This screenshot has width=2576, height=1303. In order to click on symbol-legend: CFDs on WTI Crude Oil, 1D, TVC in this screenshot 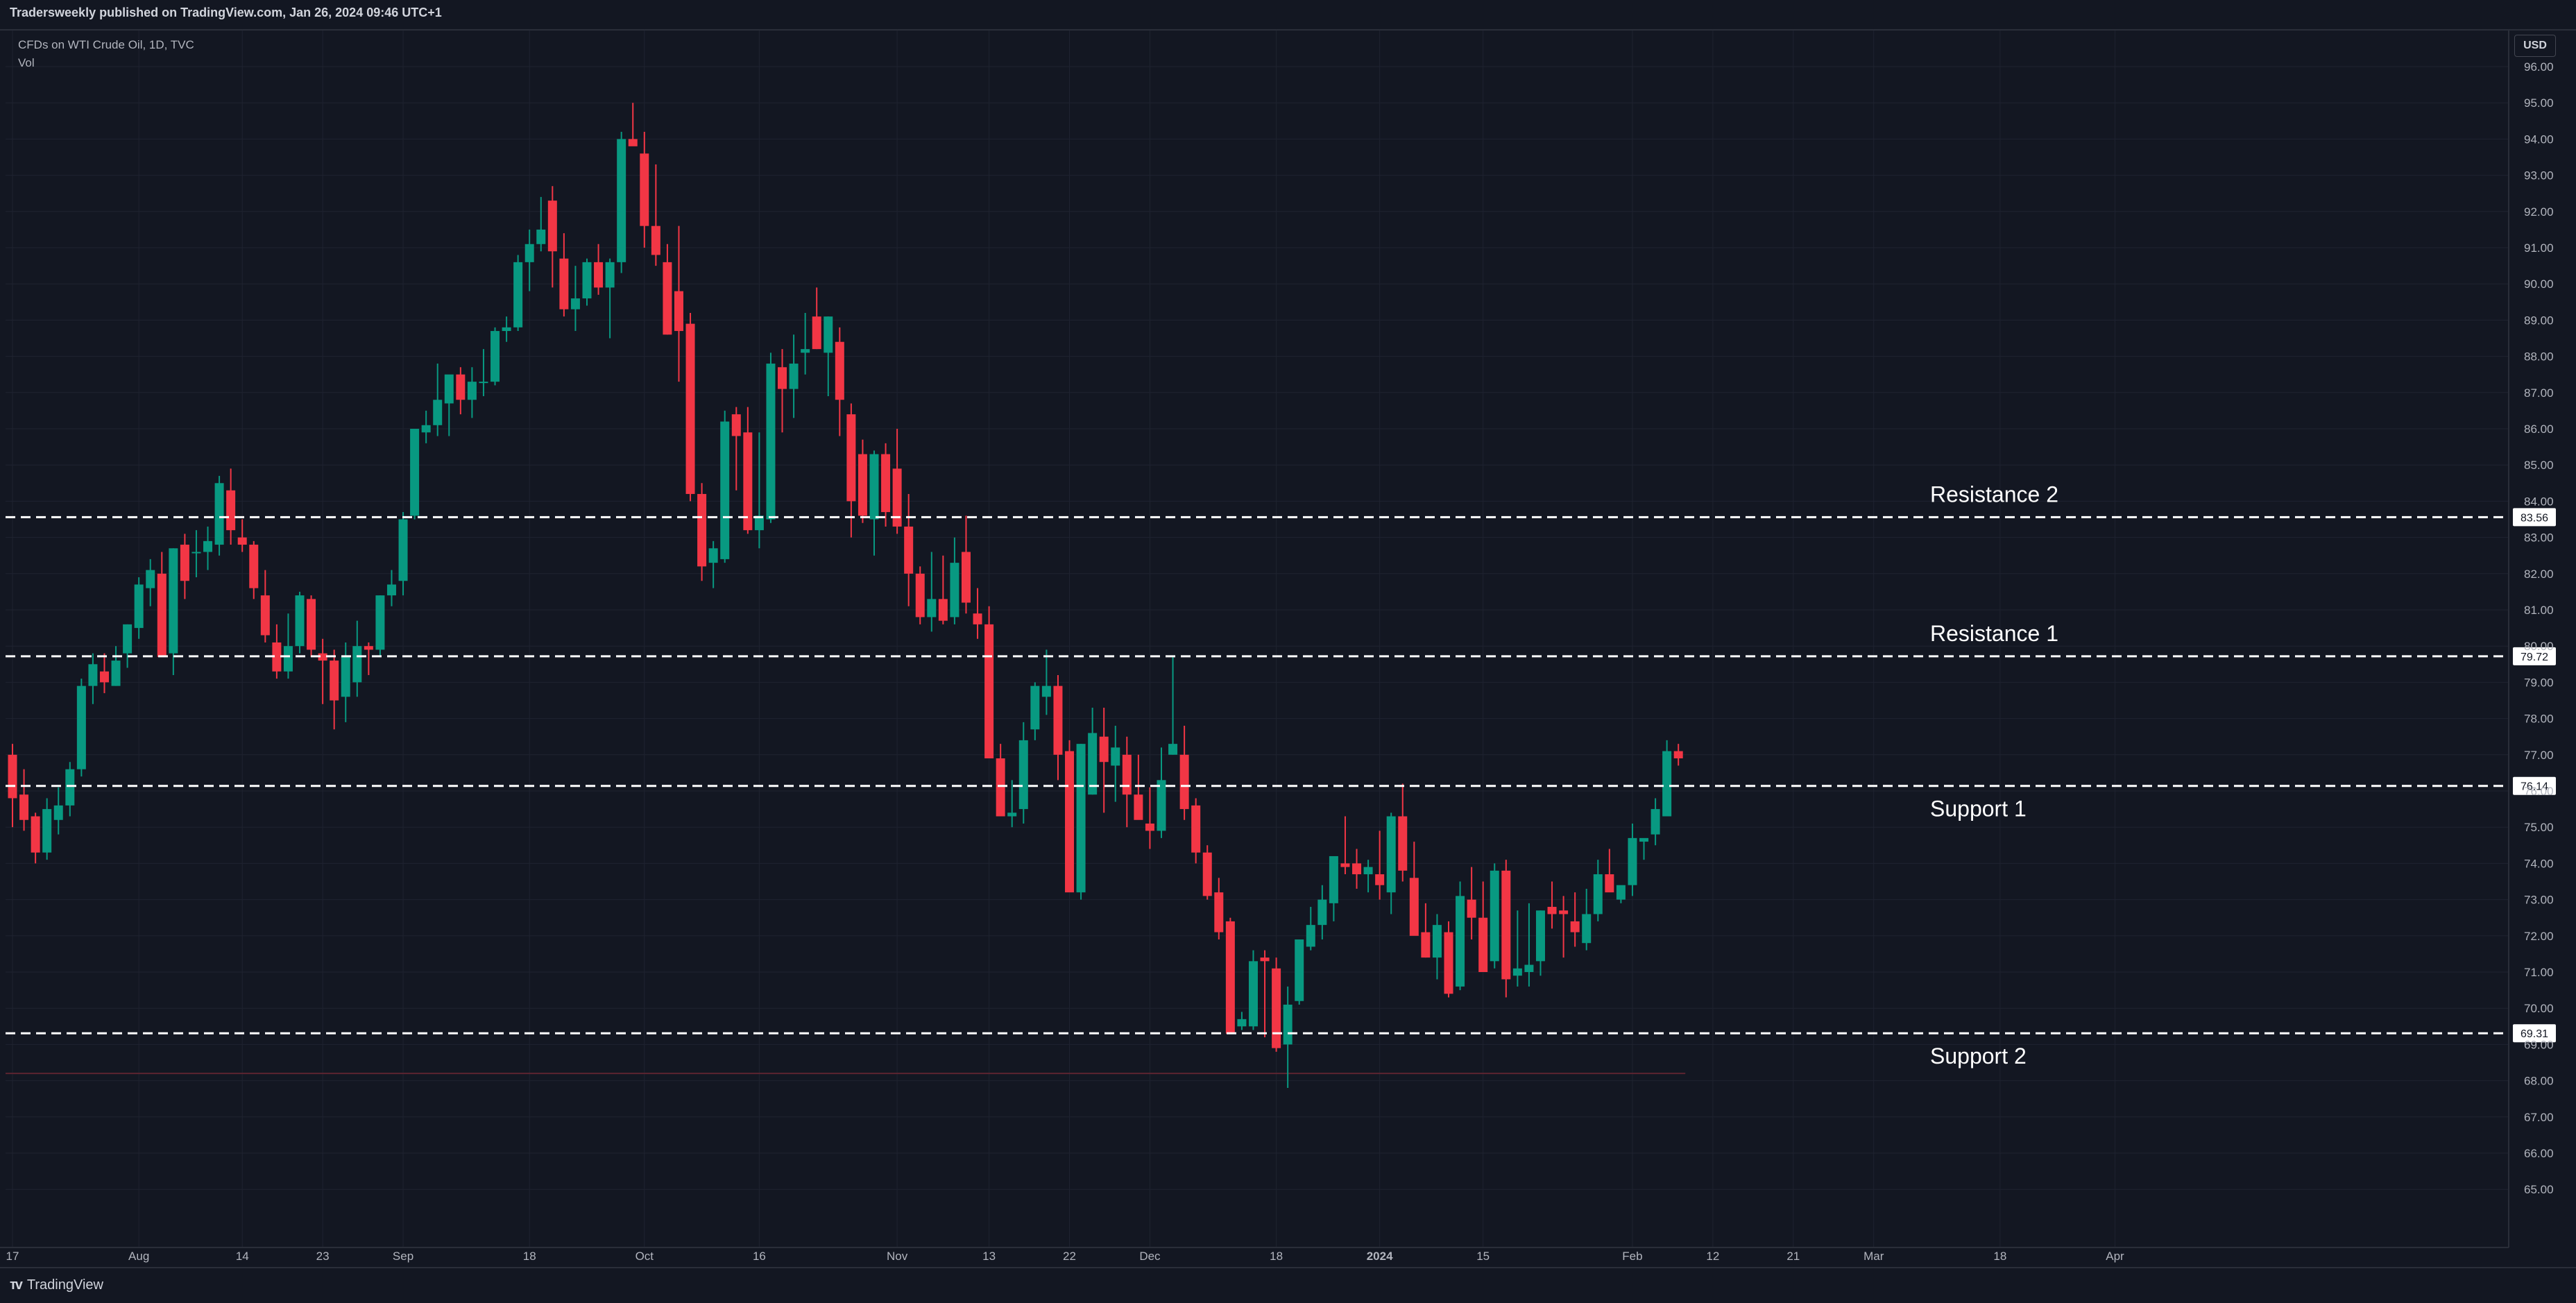, I will do `click(106, 45)`.